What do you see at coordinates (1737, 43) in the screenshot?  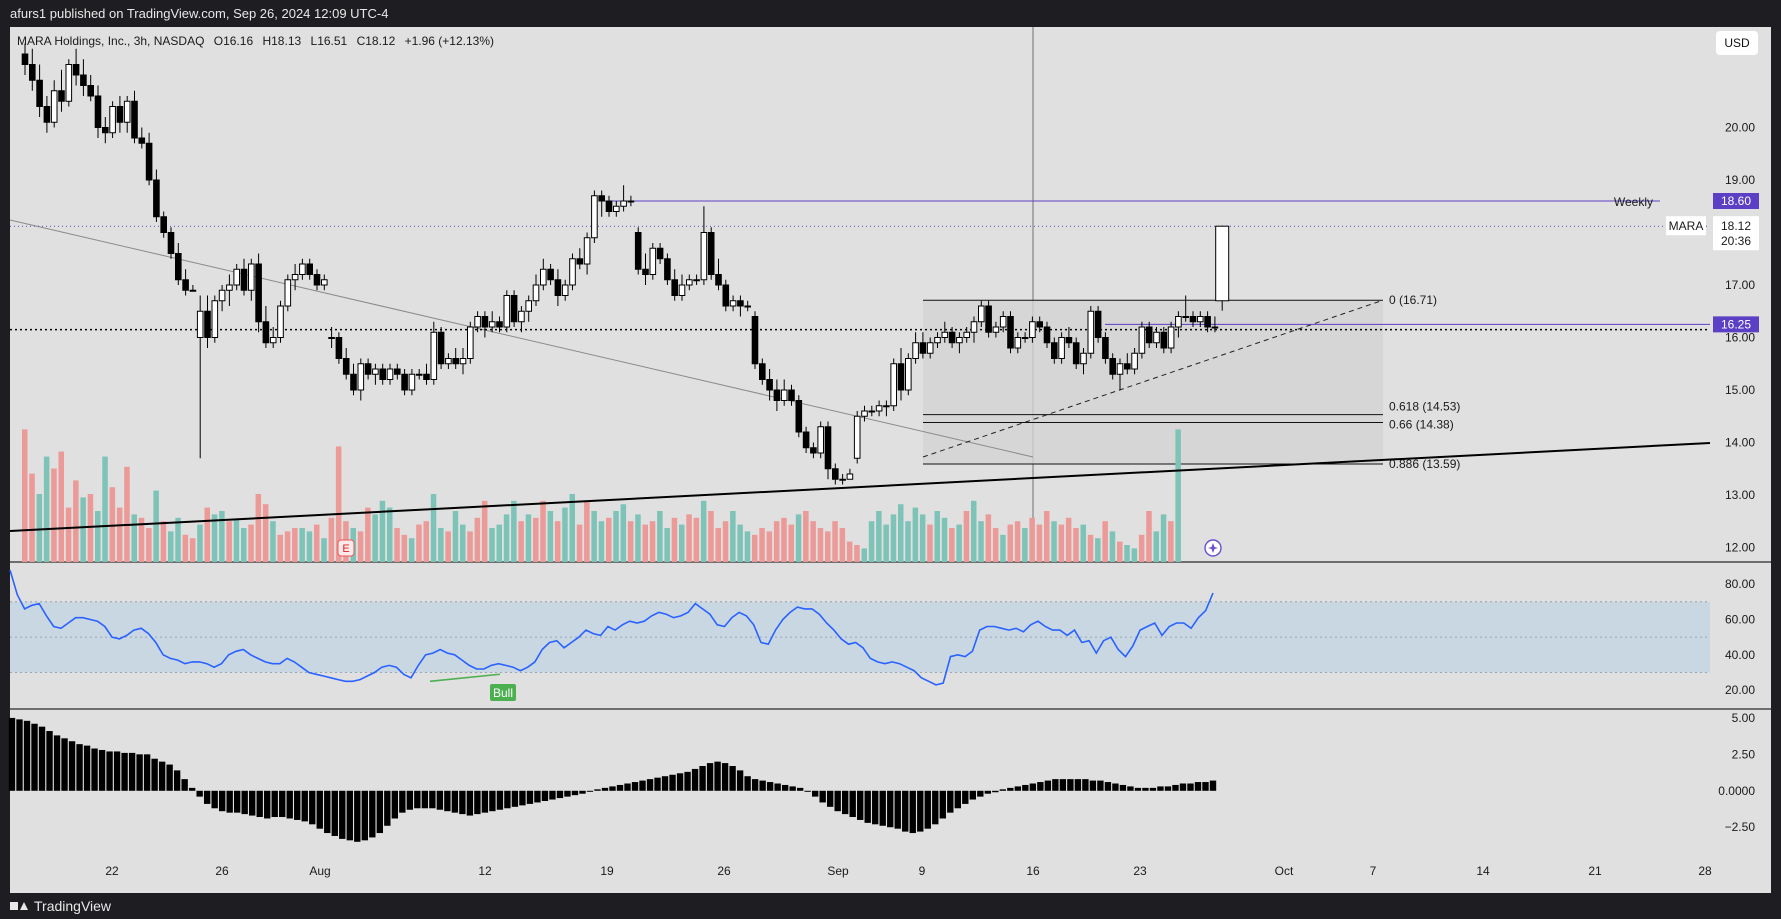 I see `currency-button: USD` at bounding box center [1737, 43].